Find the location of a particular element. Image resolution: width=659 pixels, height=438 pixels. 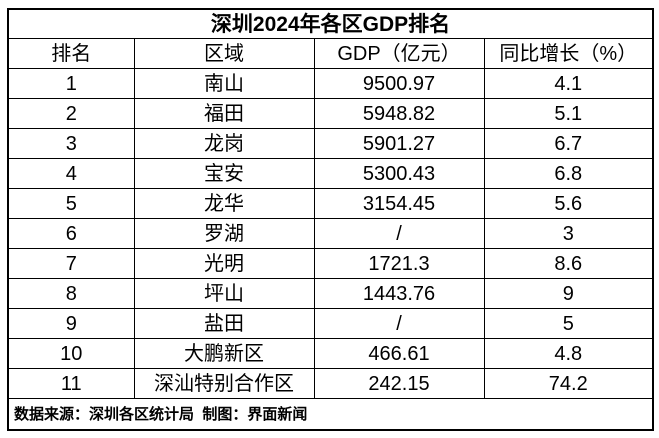

table-row: 3 龙岗 5901.27 6.7 is located at coordinates (330, 143).